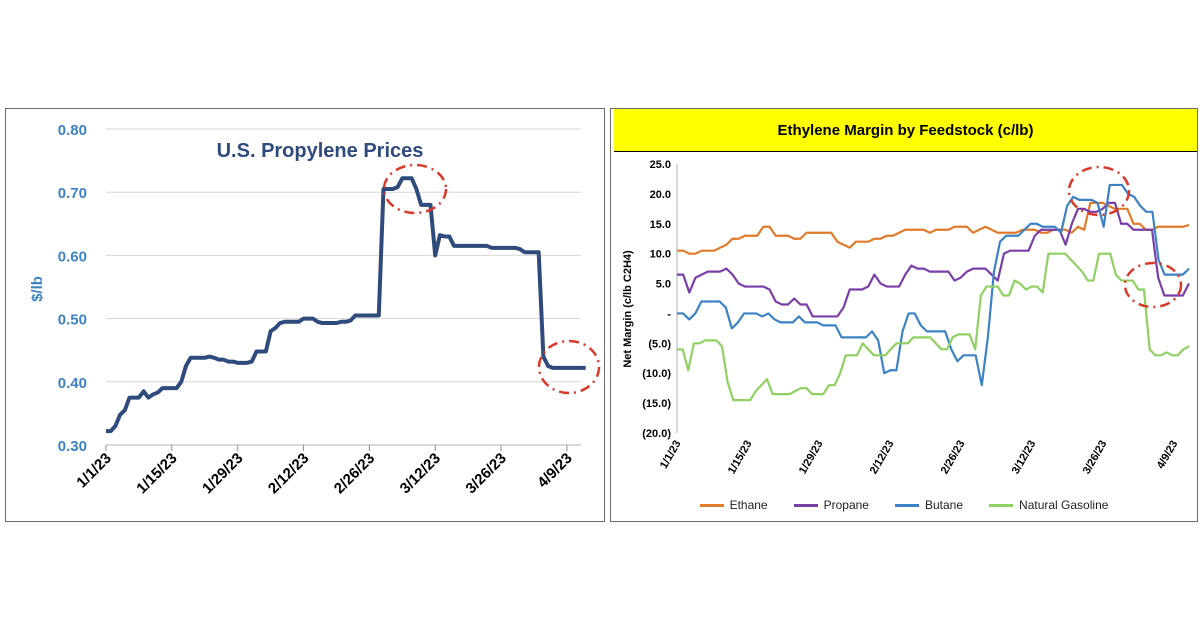  I want to click on legend-label: Propane, so click(846, 505).